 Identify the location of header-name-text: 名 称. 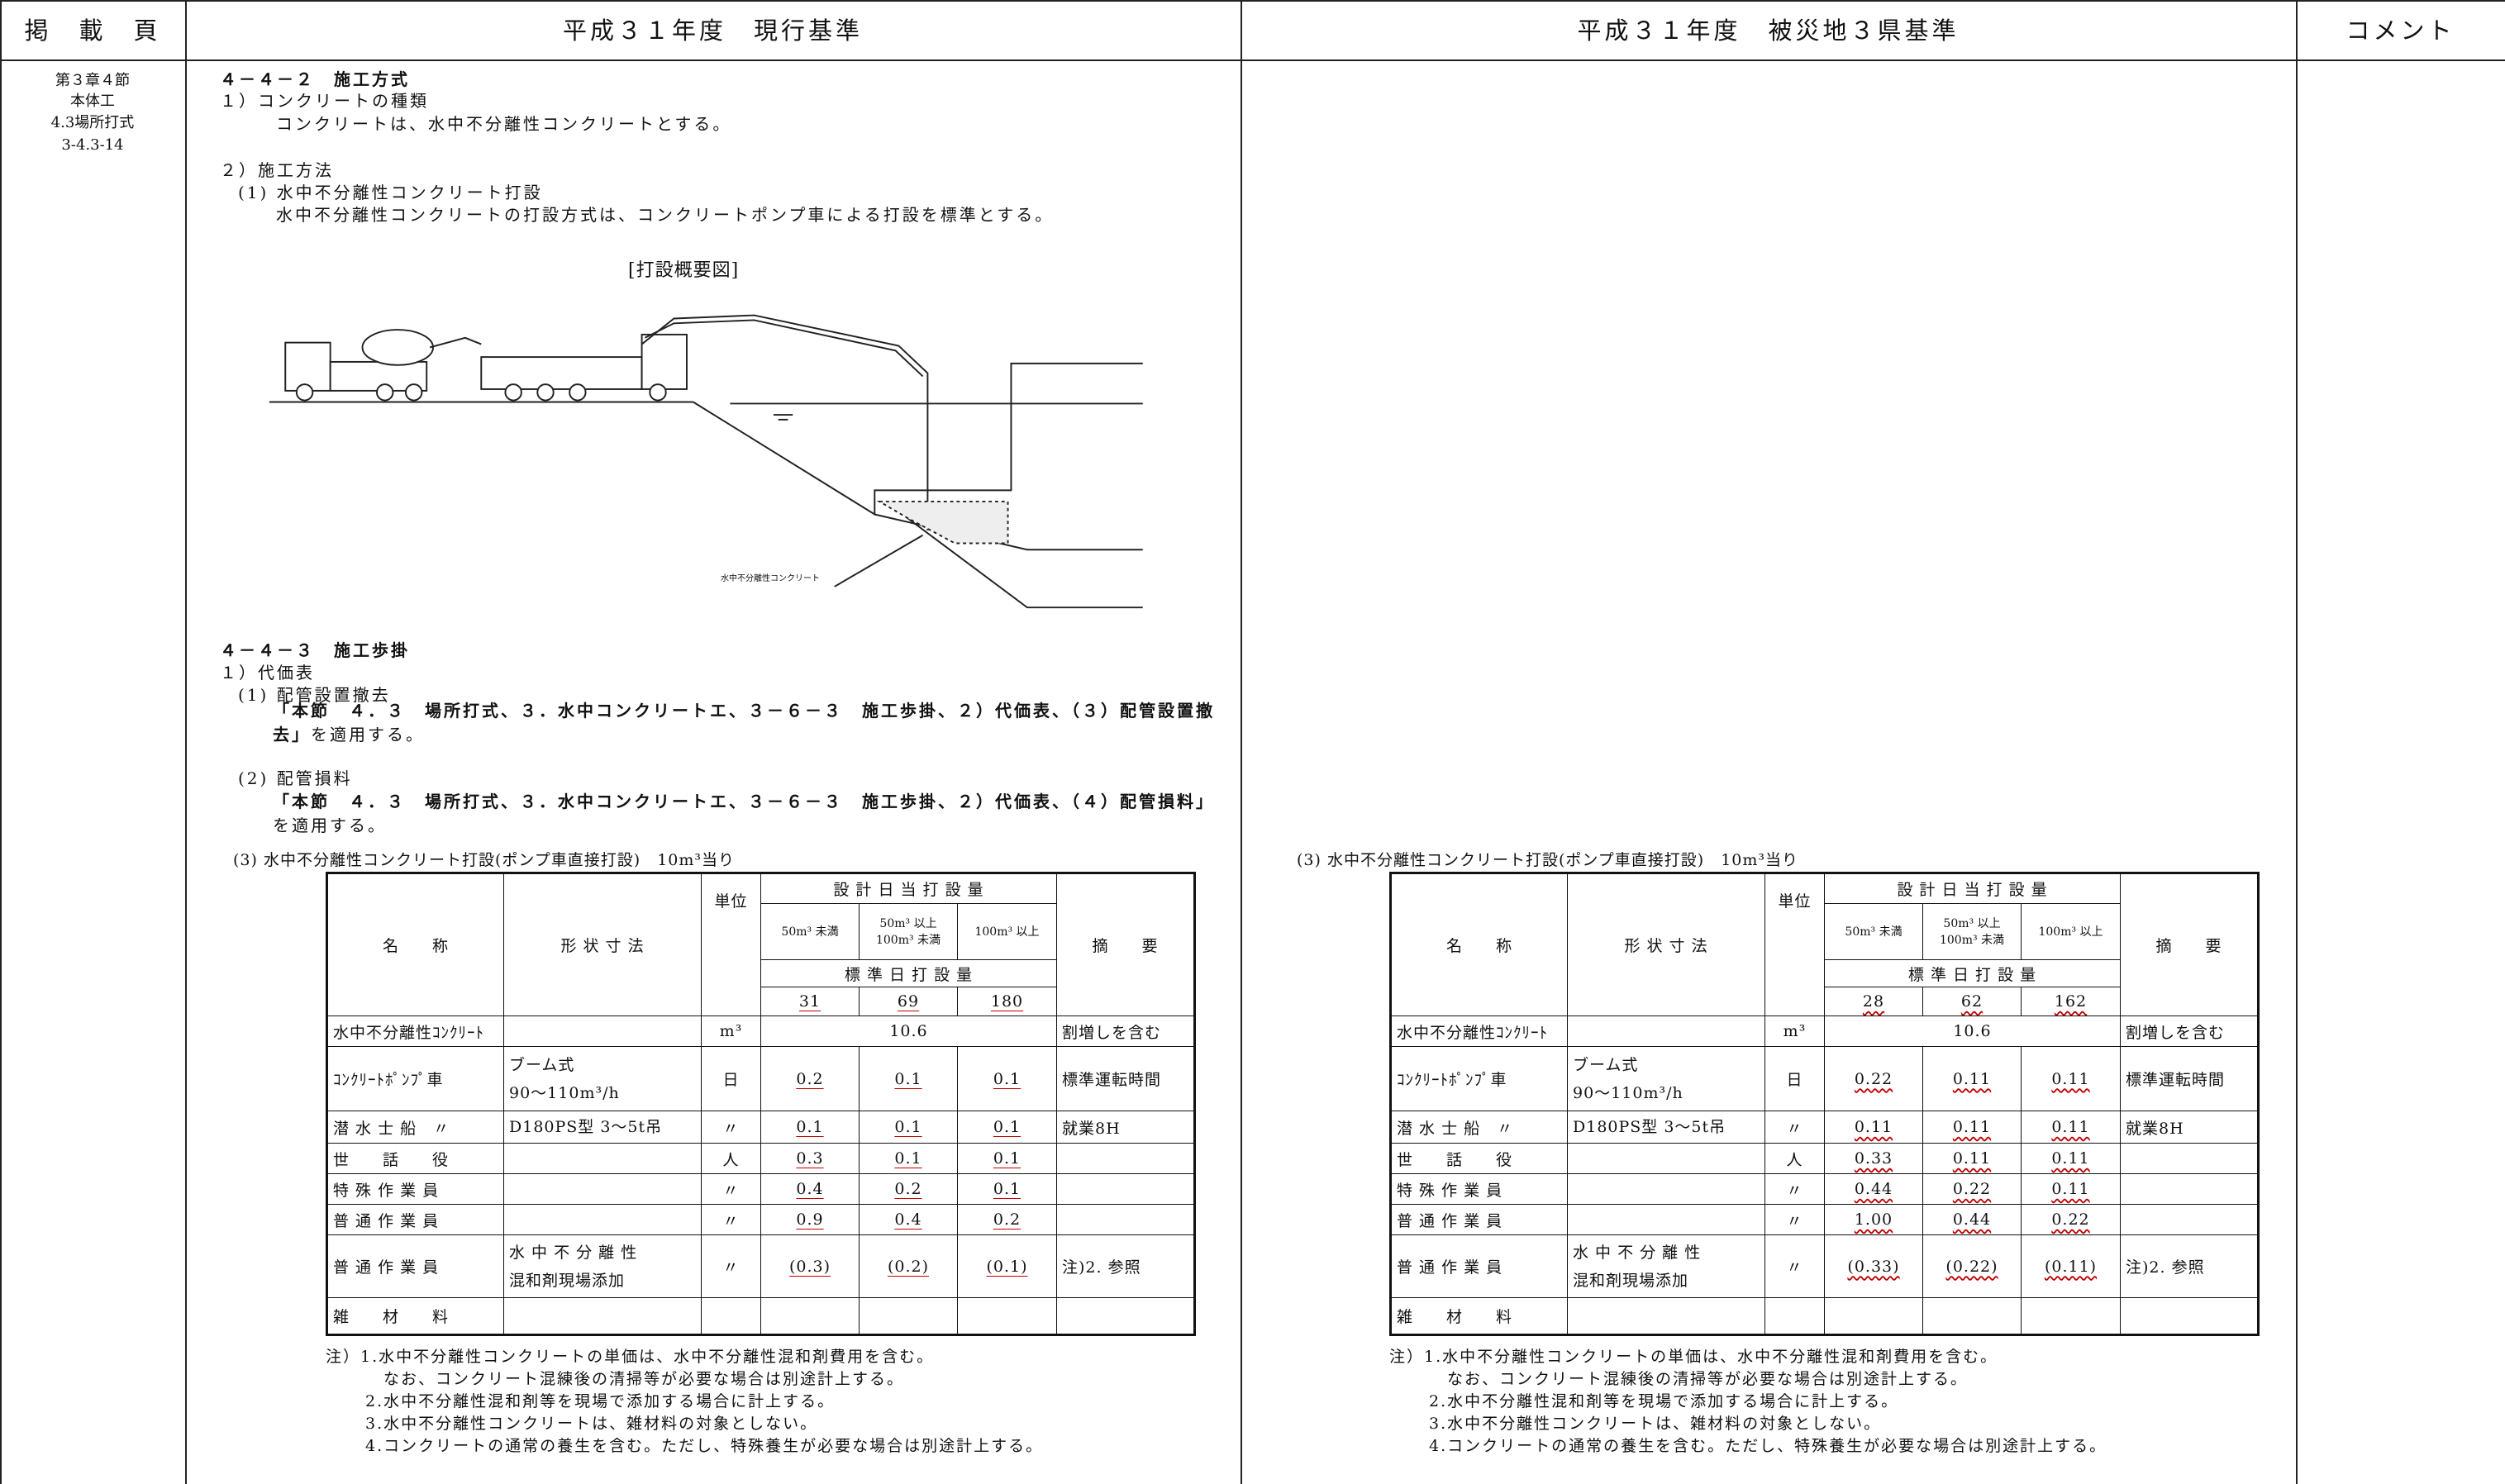
(415, 946).